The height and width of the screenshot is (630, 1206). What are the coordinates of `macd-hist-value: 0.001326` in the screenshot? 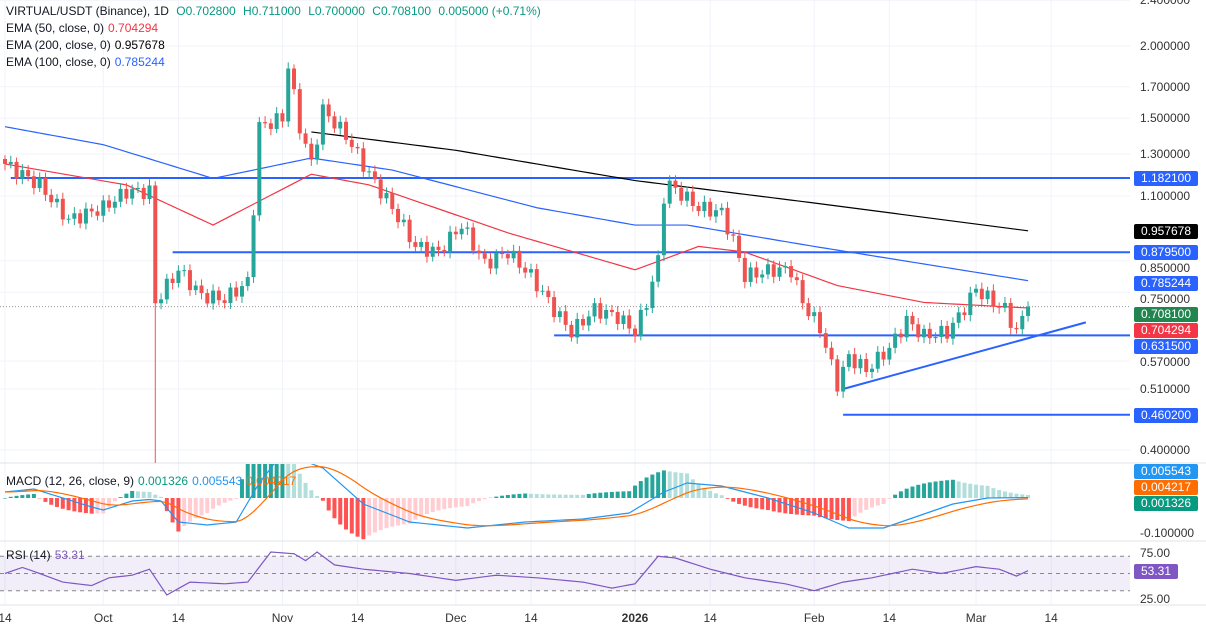 It's located at (163, 481).